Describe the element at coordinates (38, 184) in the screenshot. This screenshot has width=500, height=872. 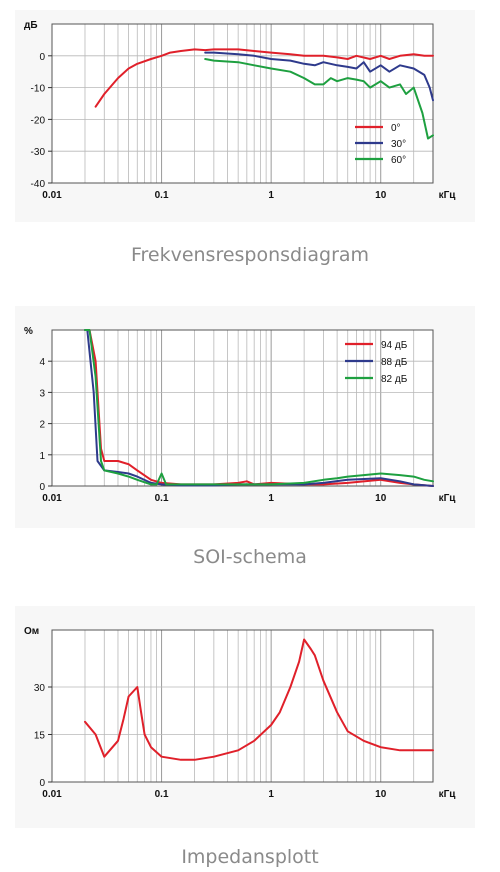
I see `y-tick-label: -40` at that location.